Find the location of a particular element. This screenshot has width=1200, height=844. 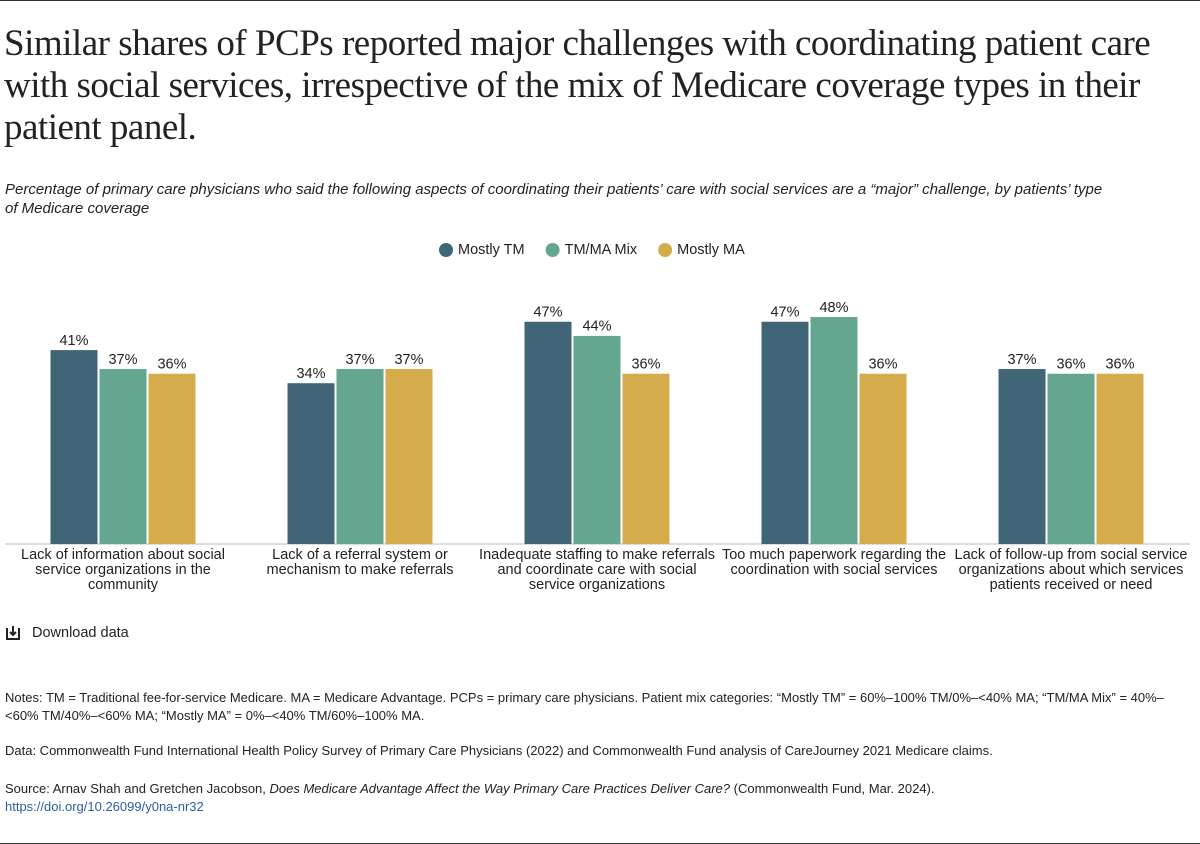

legend-label: Mostly MA is located at coordinates (711, 250).